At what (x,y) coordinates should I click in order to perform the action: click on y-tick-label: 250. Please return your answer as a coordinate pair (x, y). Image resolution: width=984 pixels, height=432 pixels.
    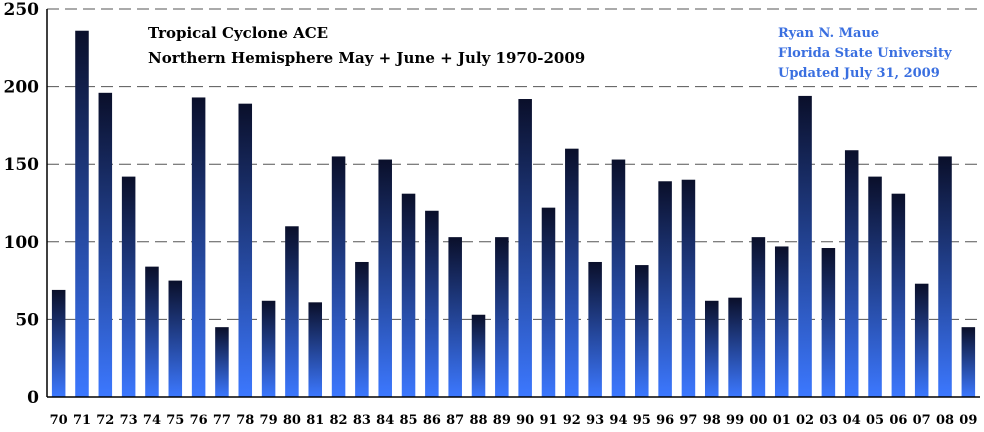
    Looking at the image, I should click on (22, 10).